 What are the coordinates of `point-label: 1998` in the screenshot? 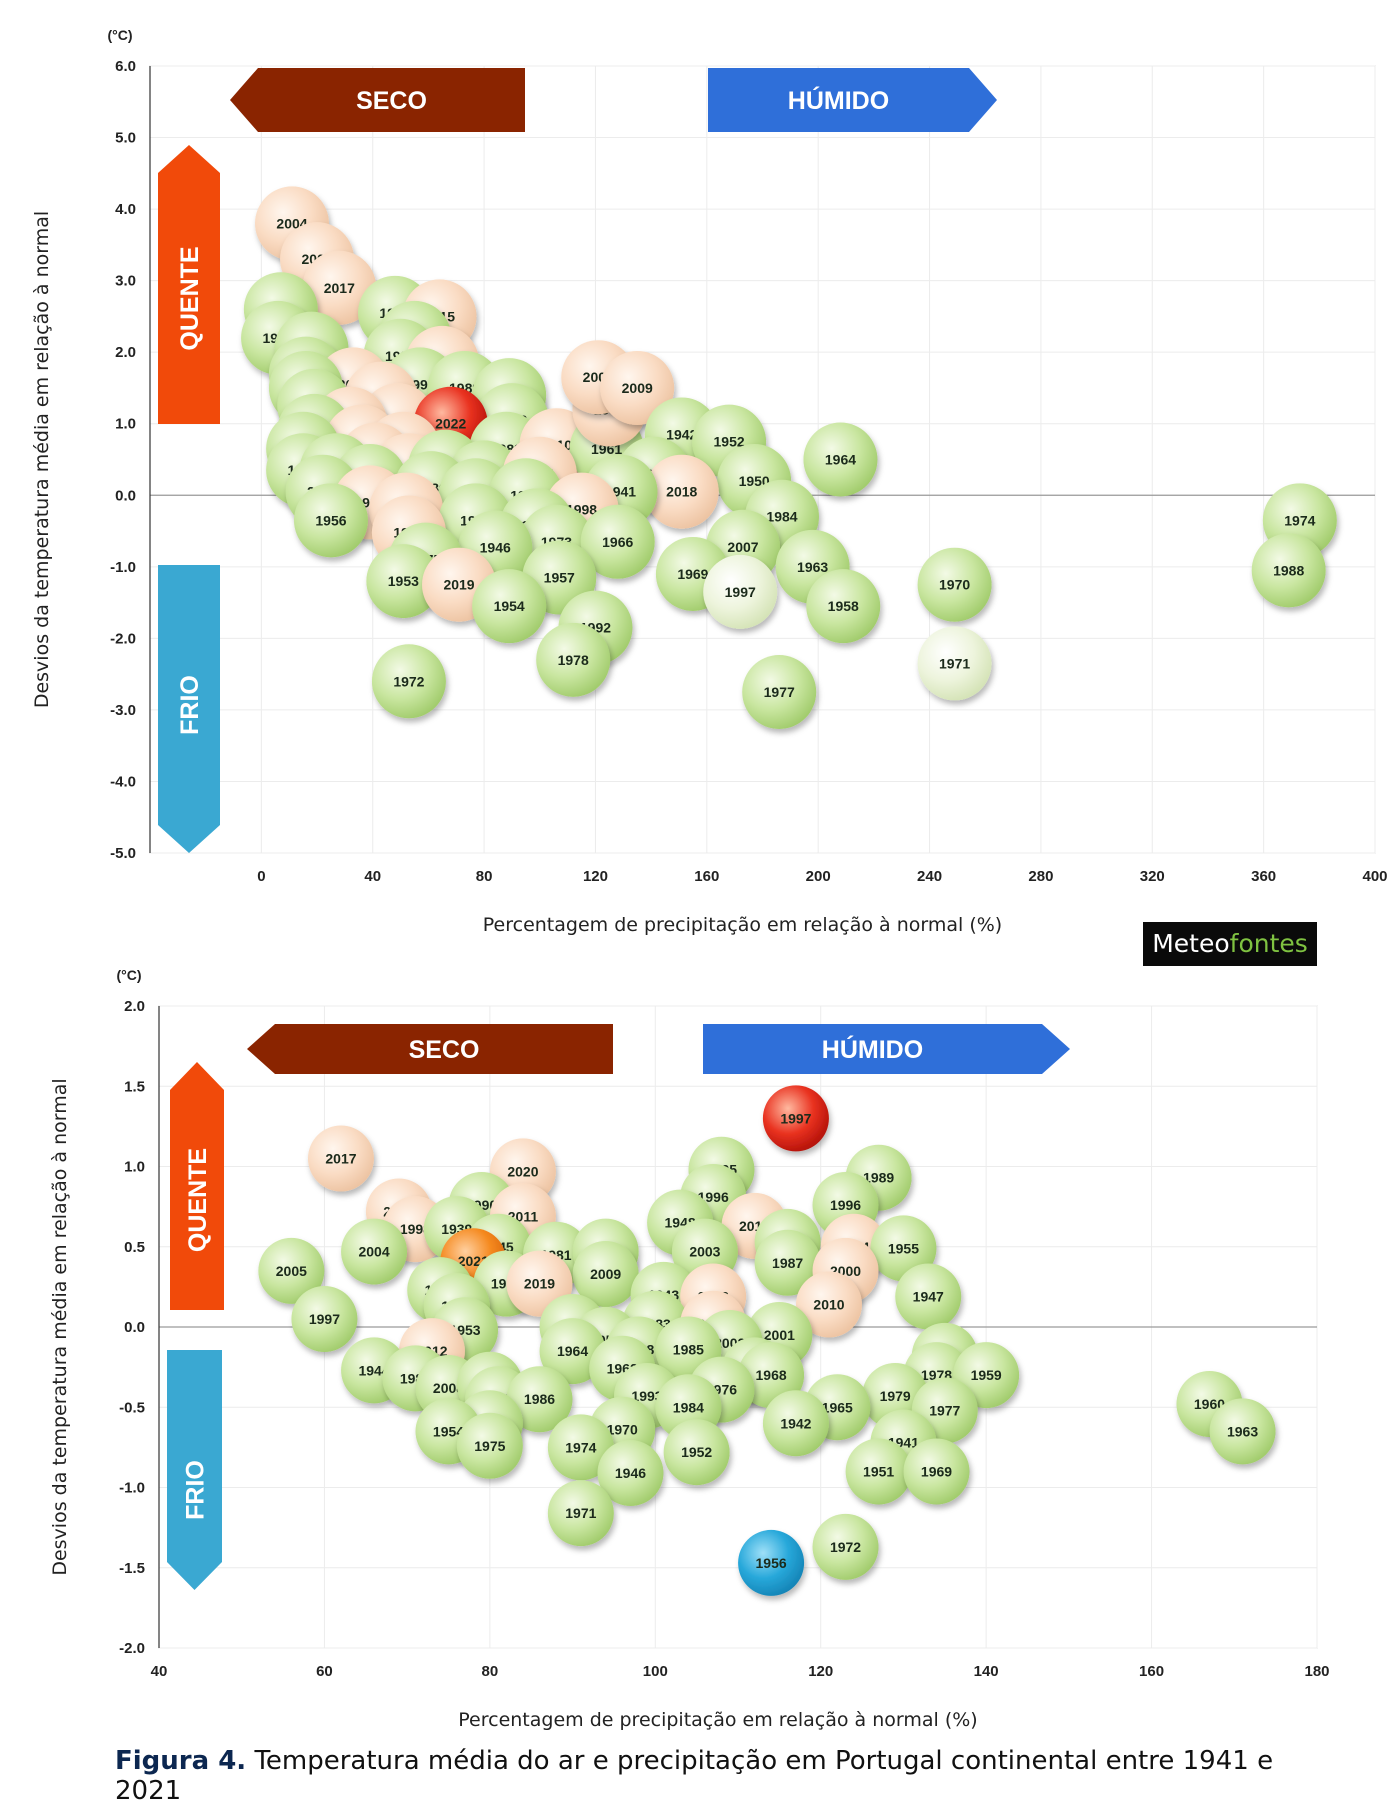 It's located at (415, 1229).